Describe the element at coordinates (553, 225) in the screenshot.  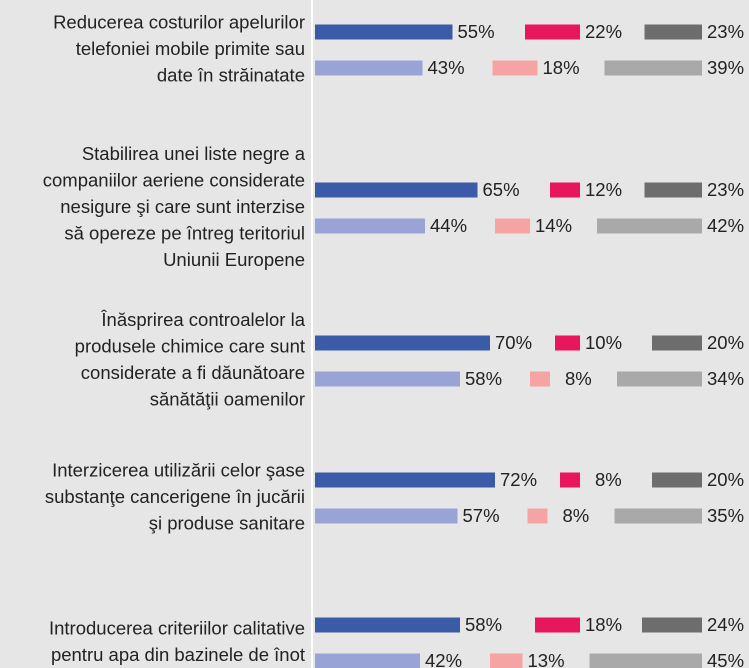
I see `value-label: 14%` at that location.